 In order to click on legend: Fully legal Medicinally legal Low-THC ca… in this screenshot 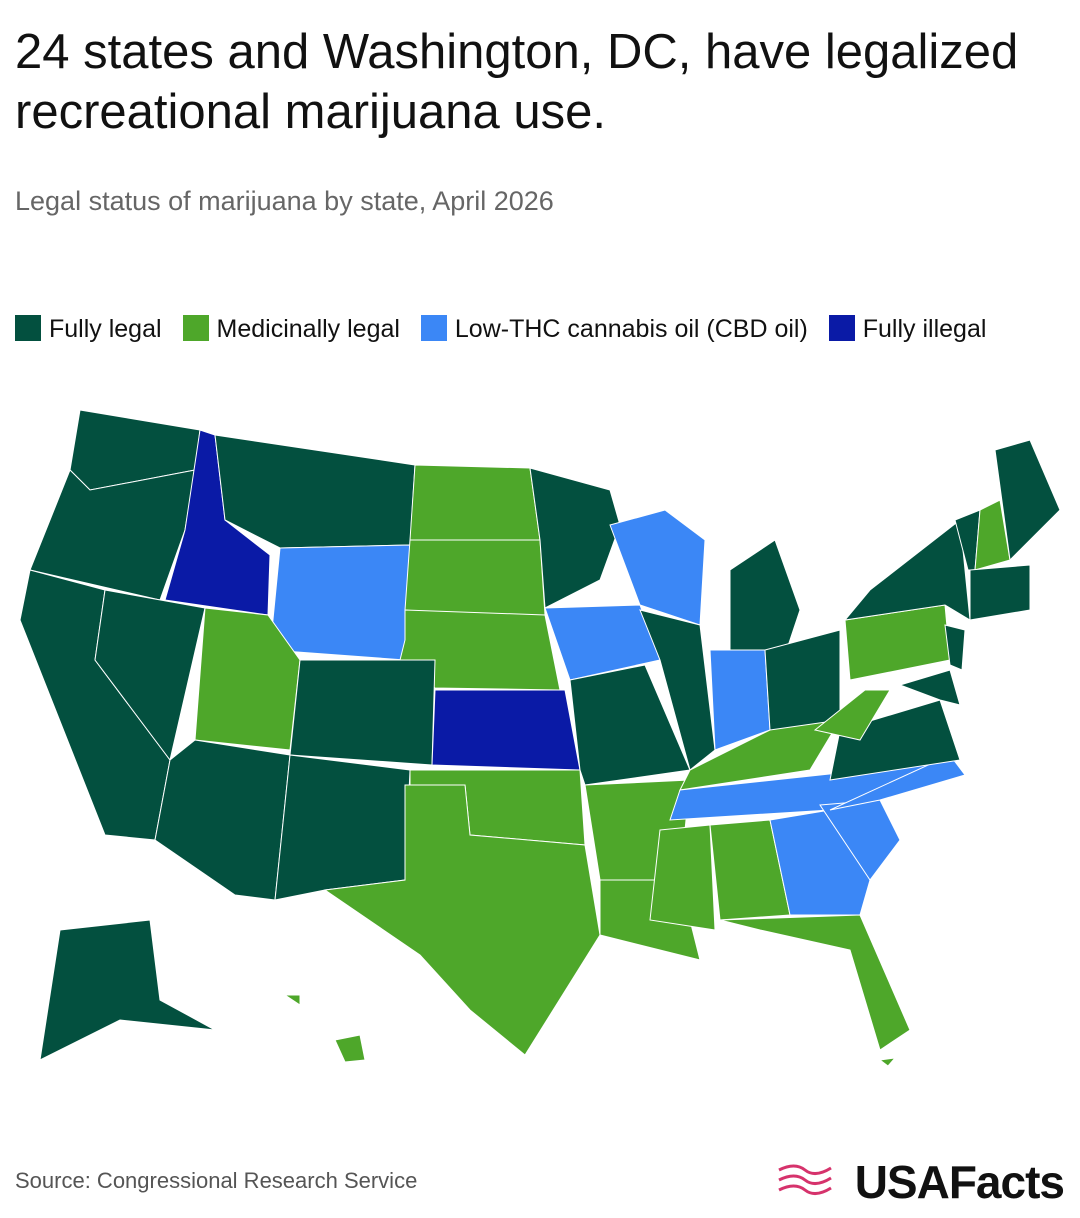, I will do `click(515, 329)`.